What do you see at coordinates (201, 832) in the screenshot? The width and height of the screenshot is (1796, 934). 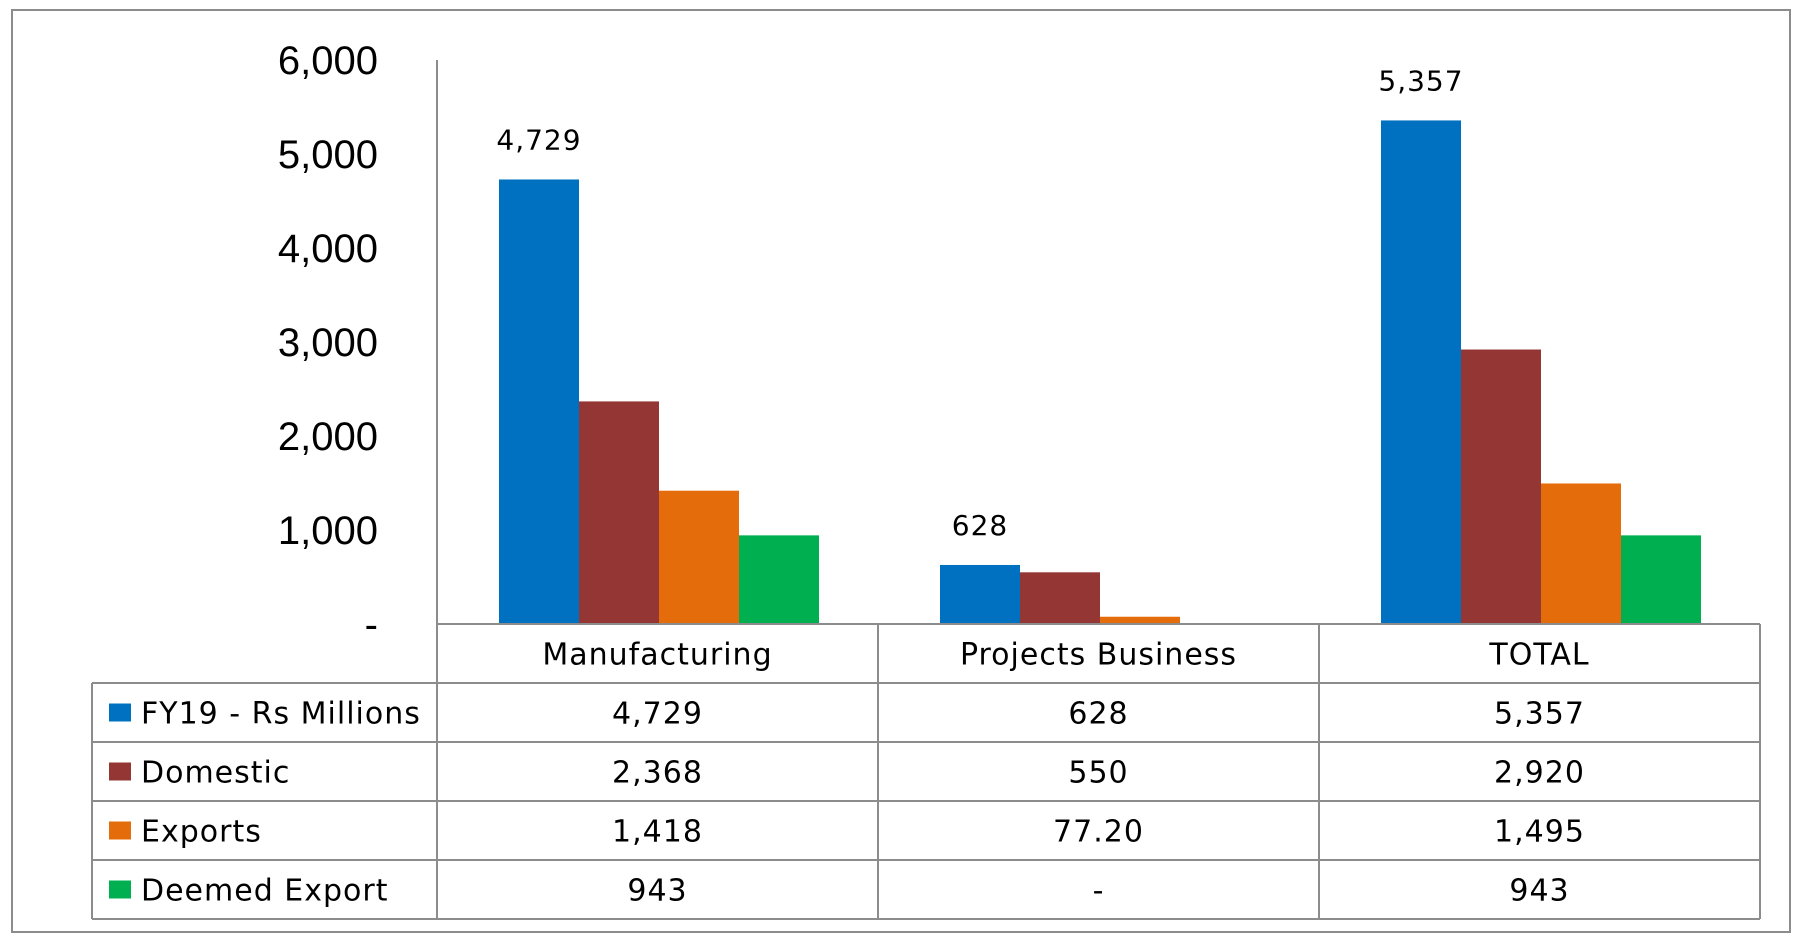 I see `legend-label: Exports` at bounding box center [201, 832].